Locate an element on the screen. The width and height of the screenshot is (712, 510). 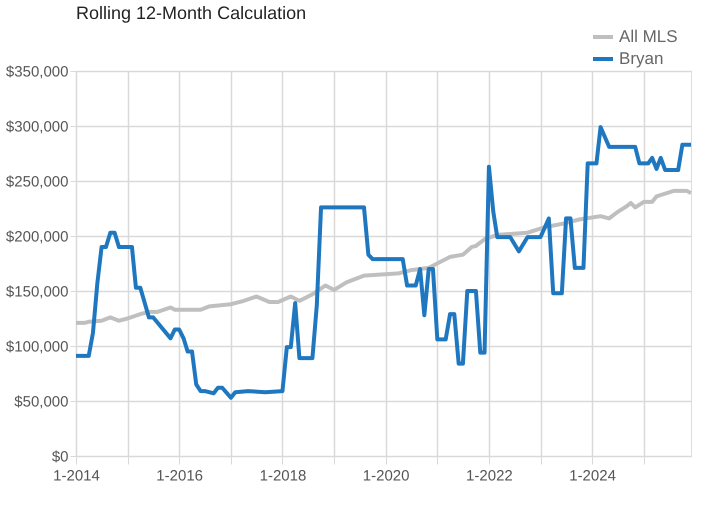
x-tick-label: 1-2018 is located at coordinates (283, 476).